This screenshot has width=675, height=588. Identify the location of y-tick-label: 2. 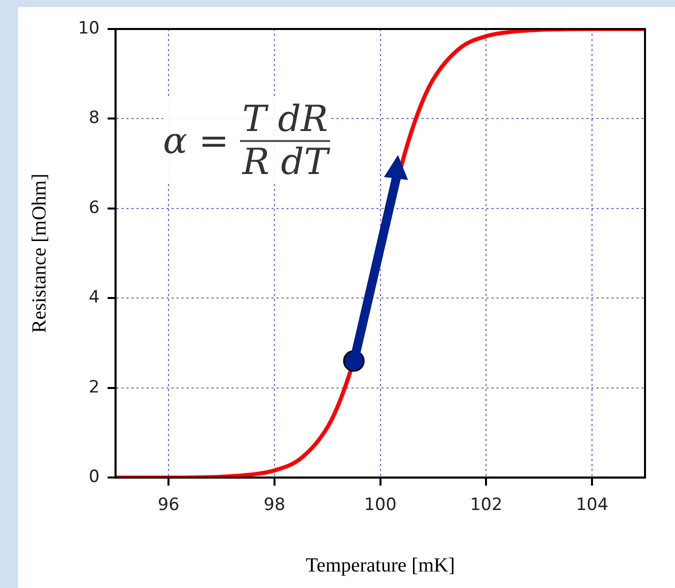
(94, 387).